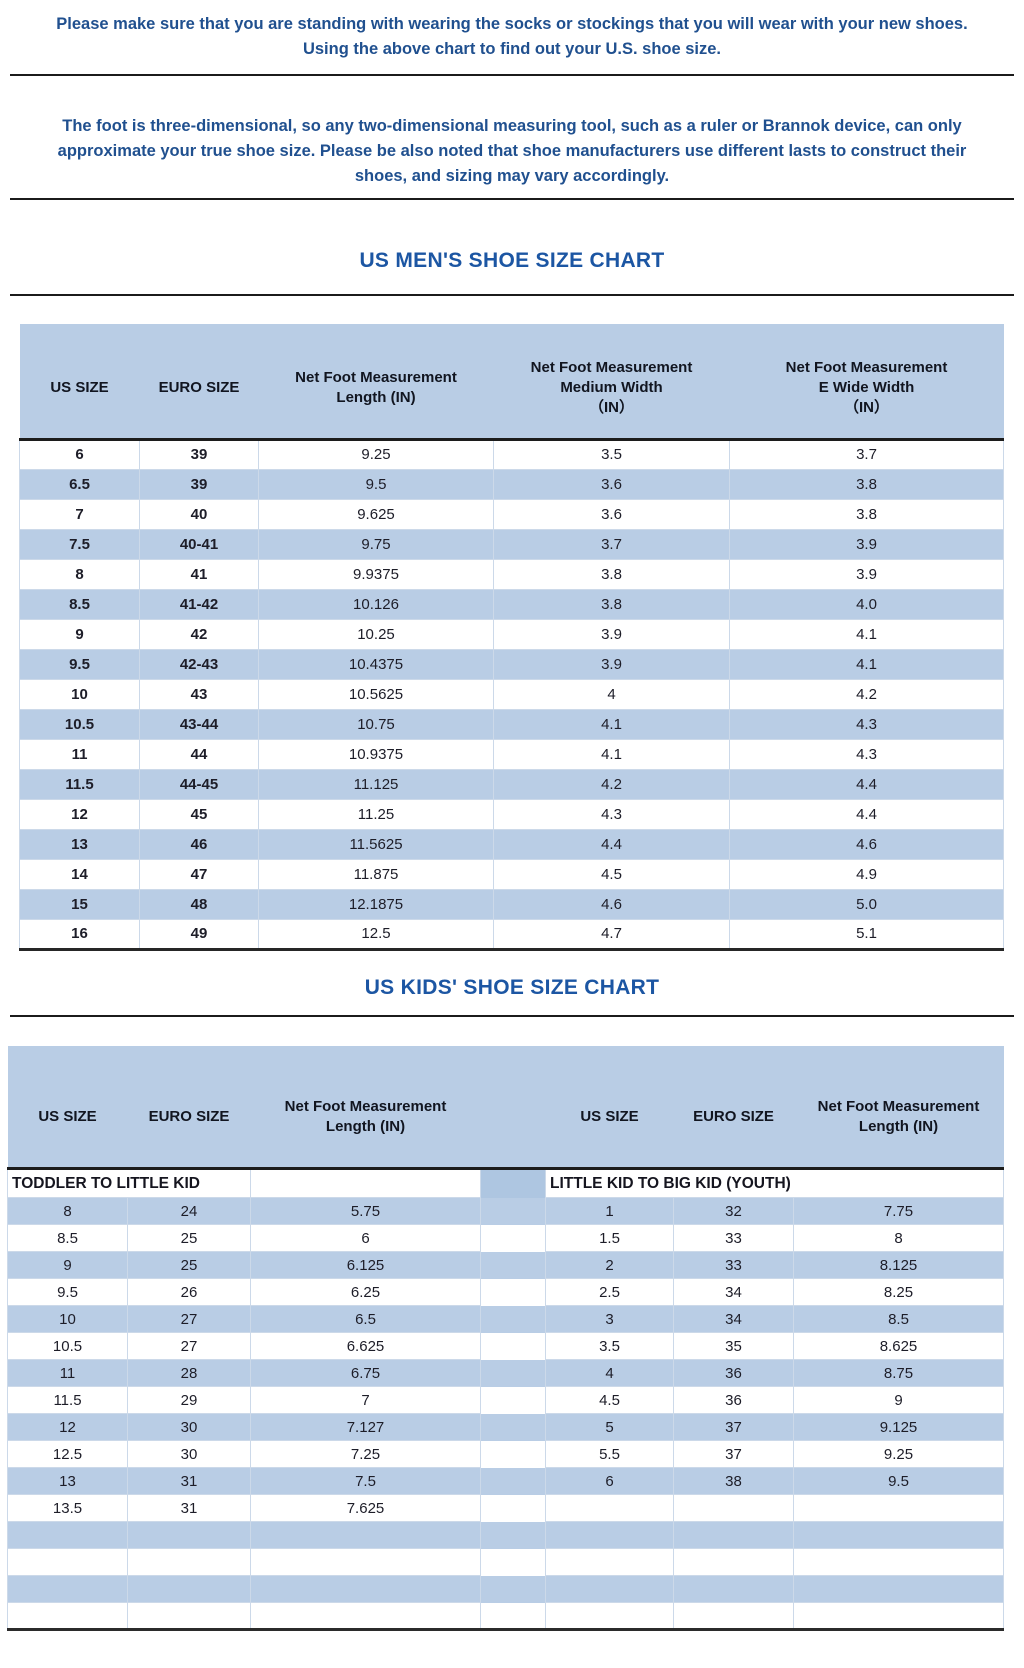 This screenshot has width=1024, height=1668. Describe the element at coordinates (733, 1292) in the screenshot. I see `table-cell: 34` at that location.